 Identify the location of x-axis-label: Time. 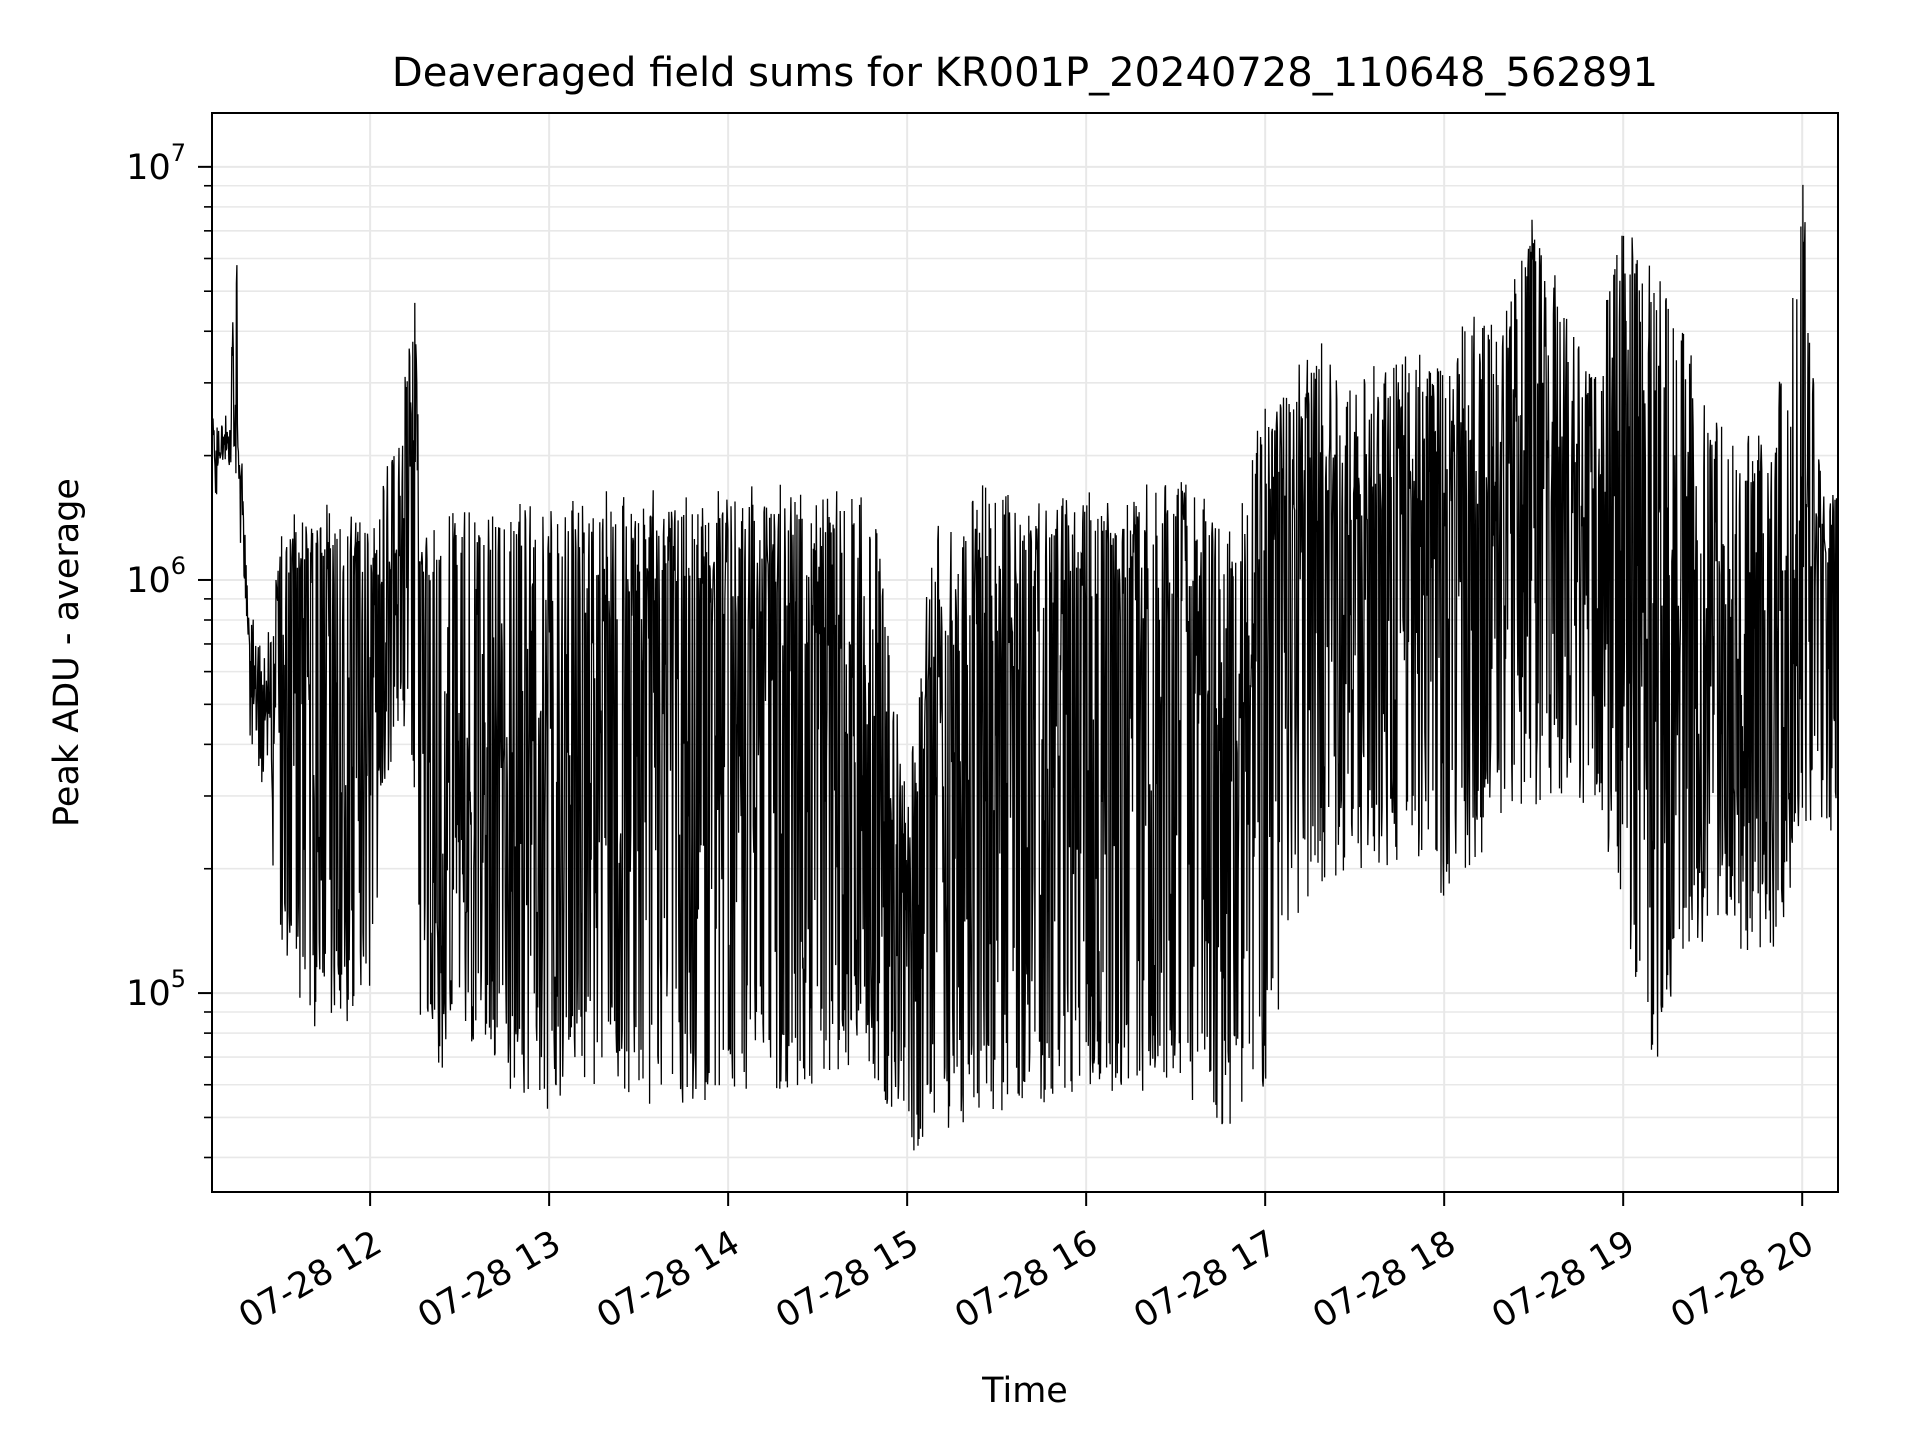
(1024, 1391).